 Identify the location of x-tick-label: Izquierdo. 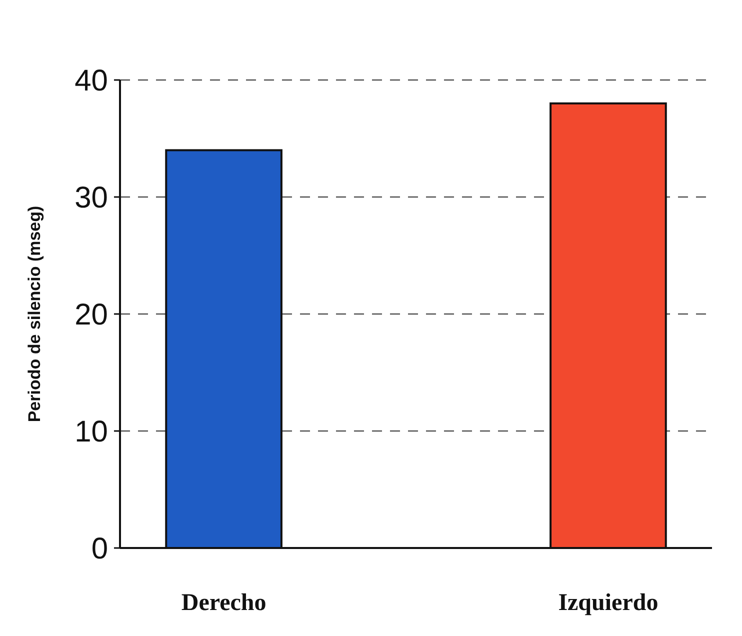
(608, 603).